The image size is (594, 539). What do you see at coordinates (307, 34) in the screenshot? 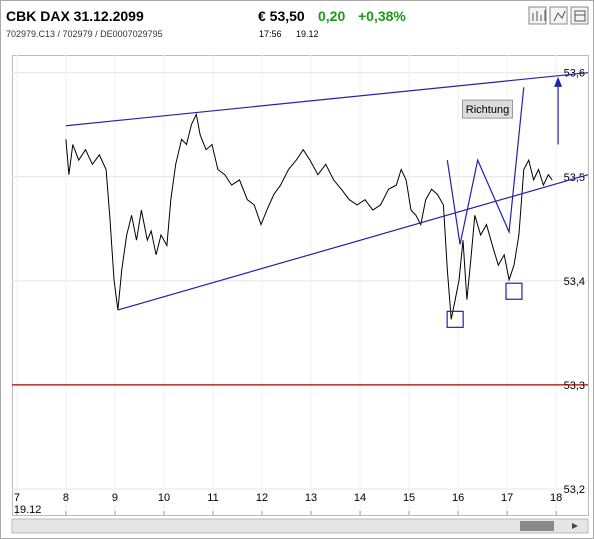
I see `date: 19.12` at bounding box center [307, 34].